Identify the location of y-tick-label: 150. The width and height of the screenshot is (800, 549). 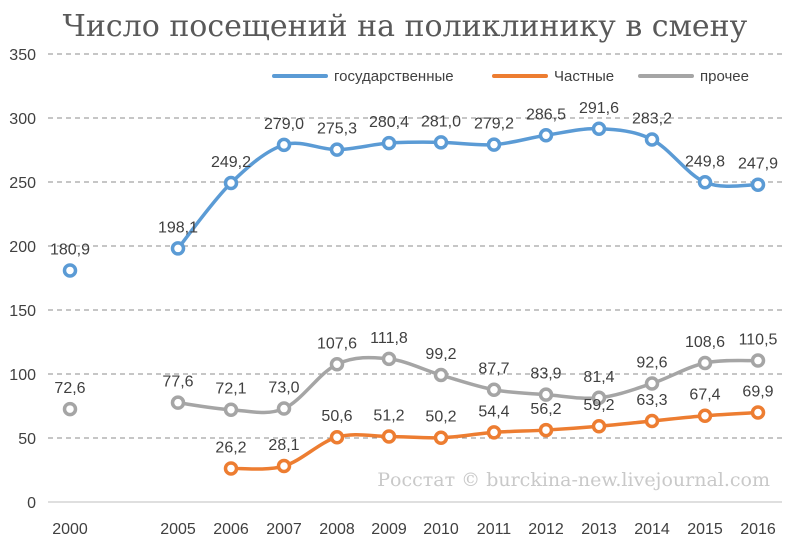
(22, 311).